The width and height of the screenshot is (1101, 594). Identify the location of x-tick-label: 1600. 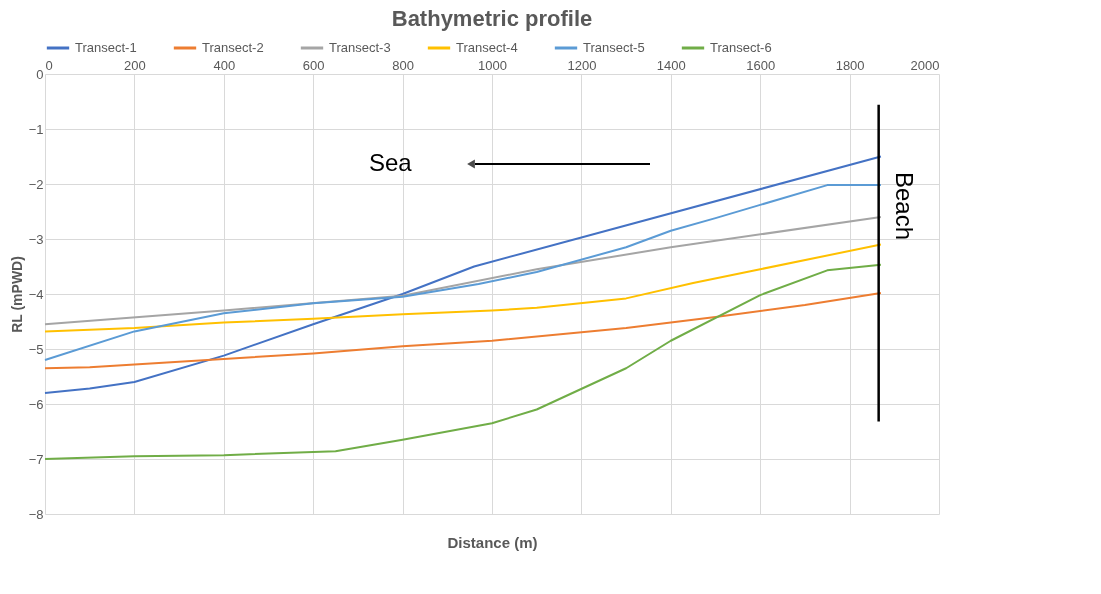
(761, 65).